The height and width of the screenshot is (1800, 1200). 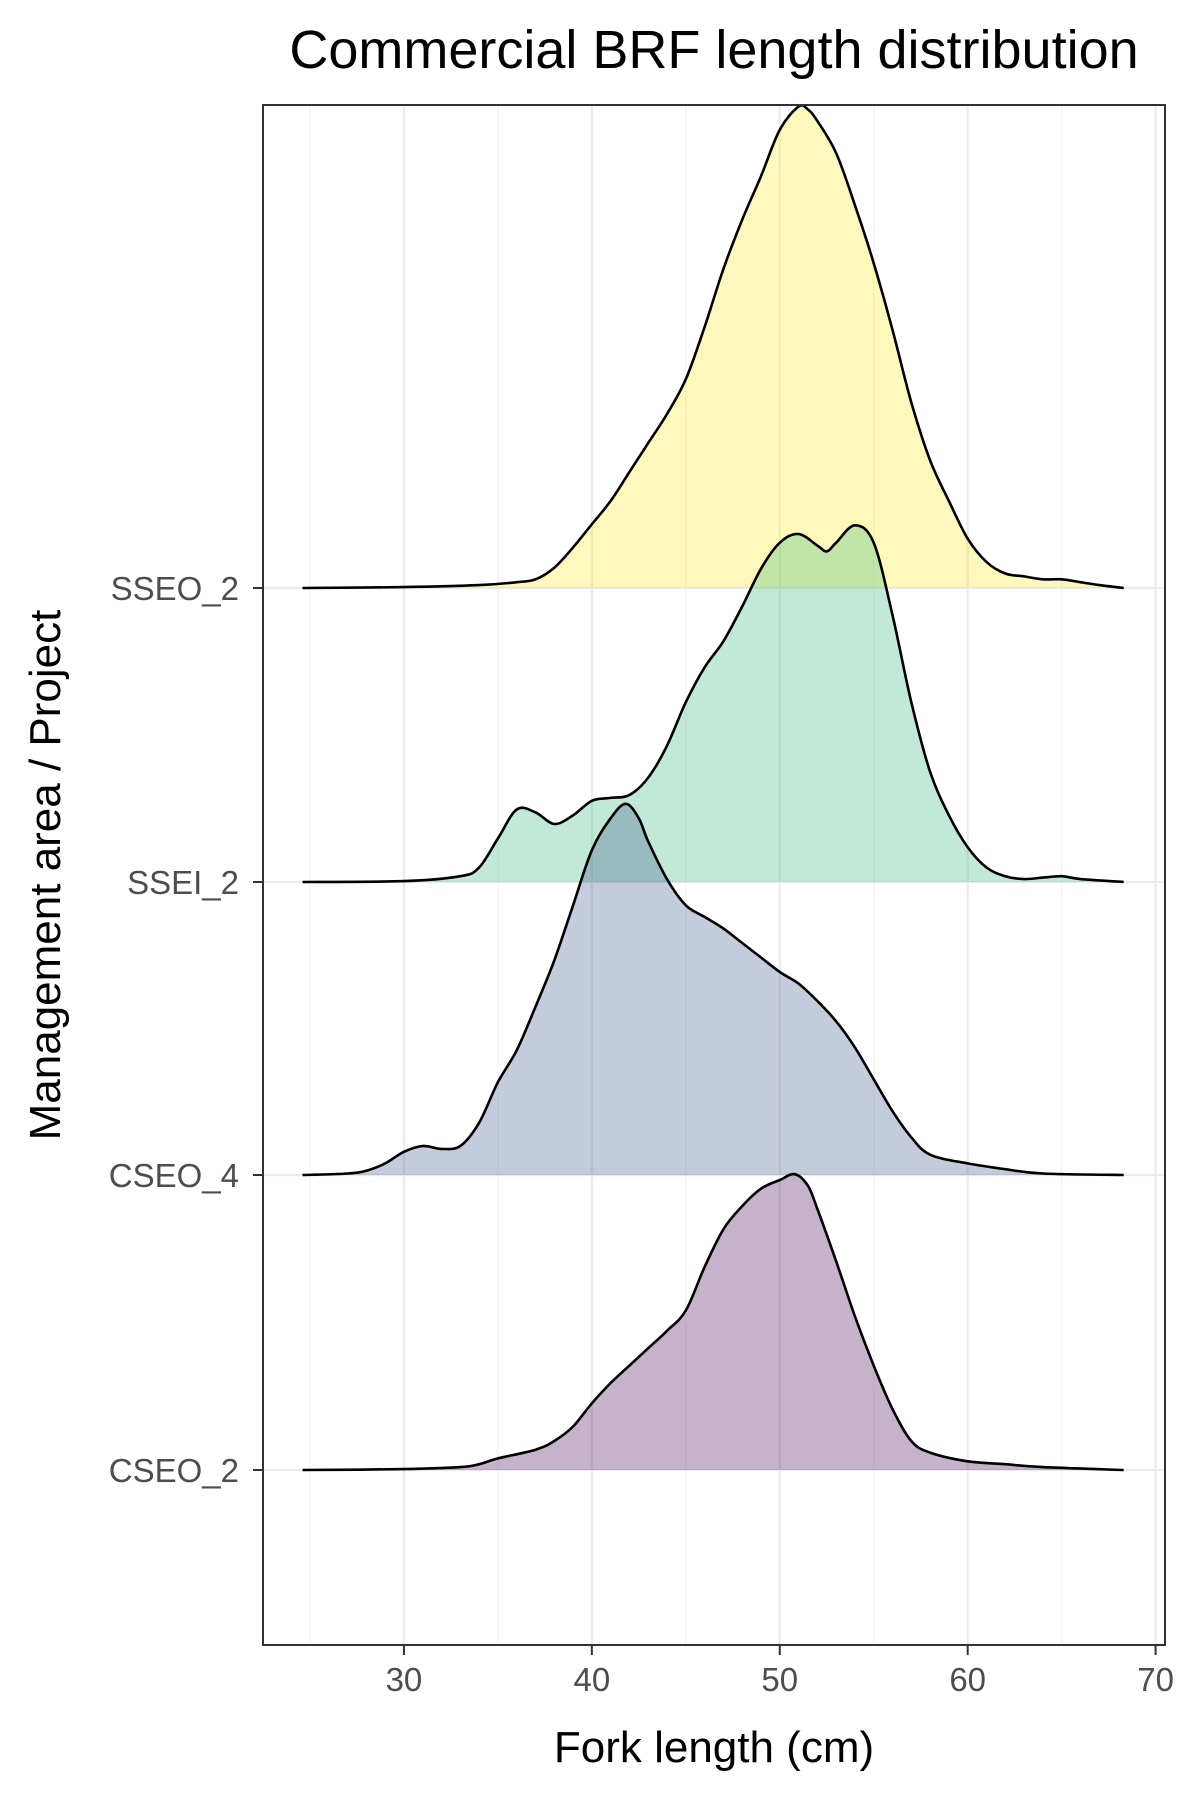 I want to click on x-axis-title: Fork length (cm), so click(x=714, y=1747).